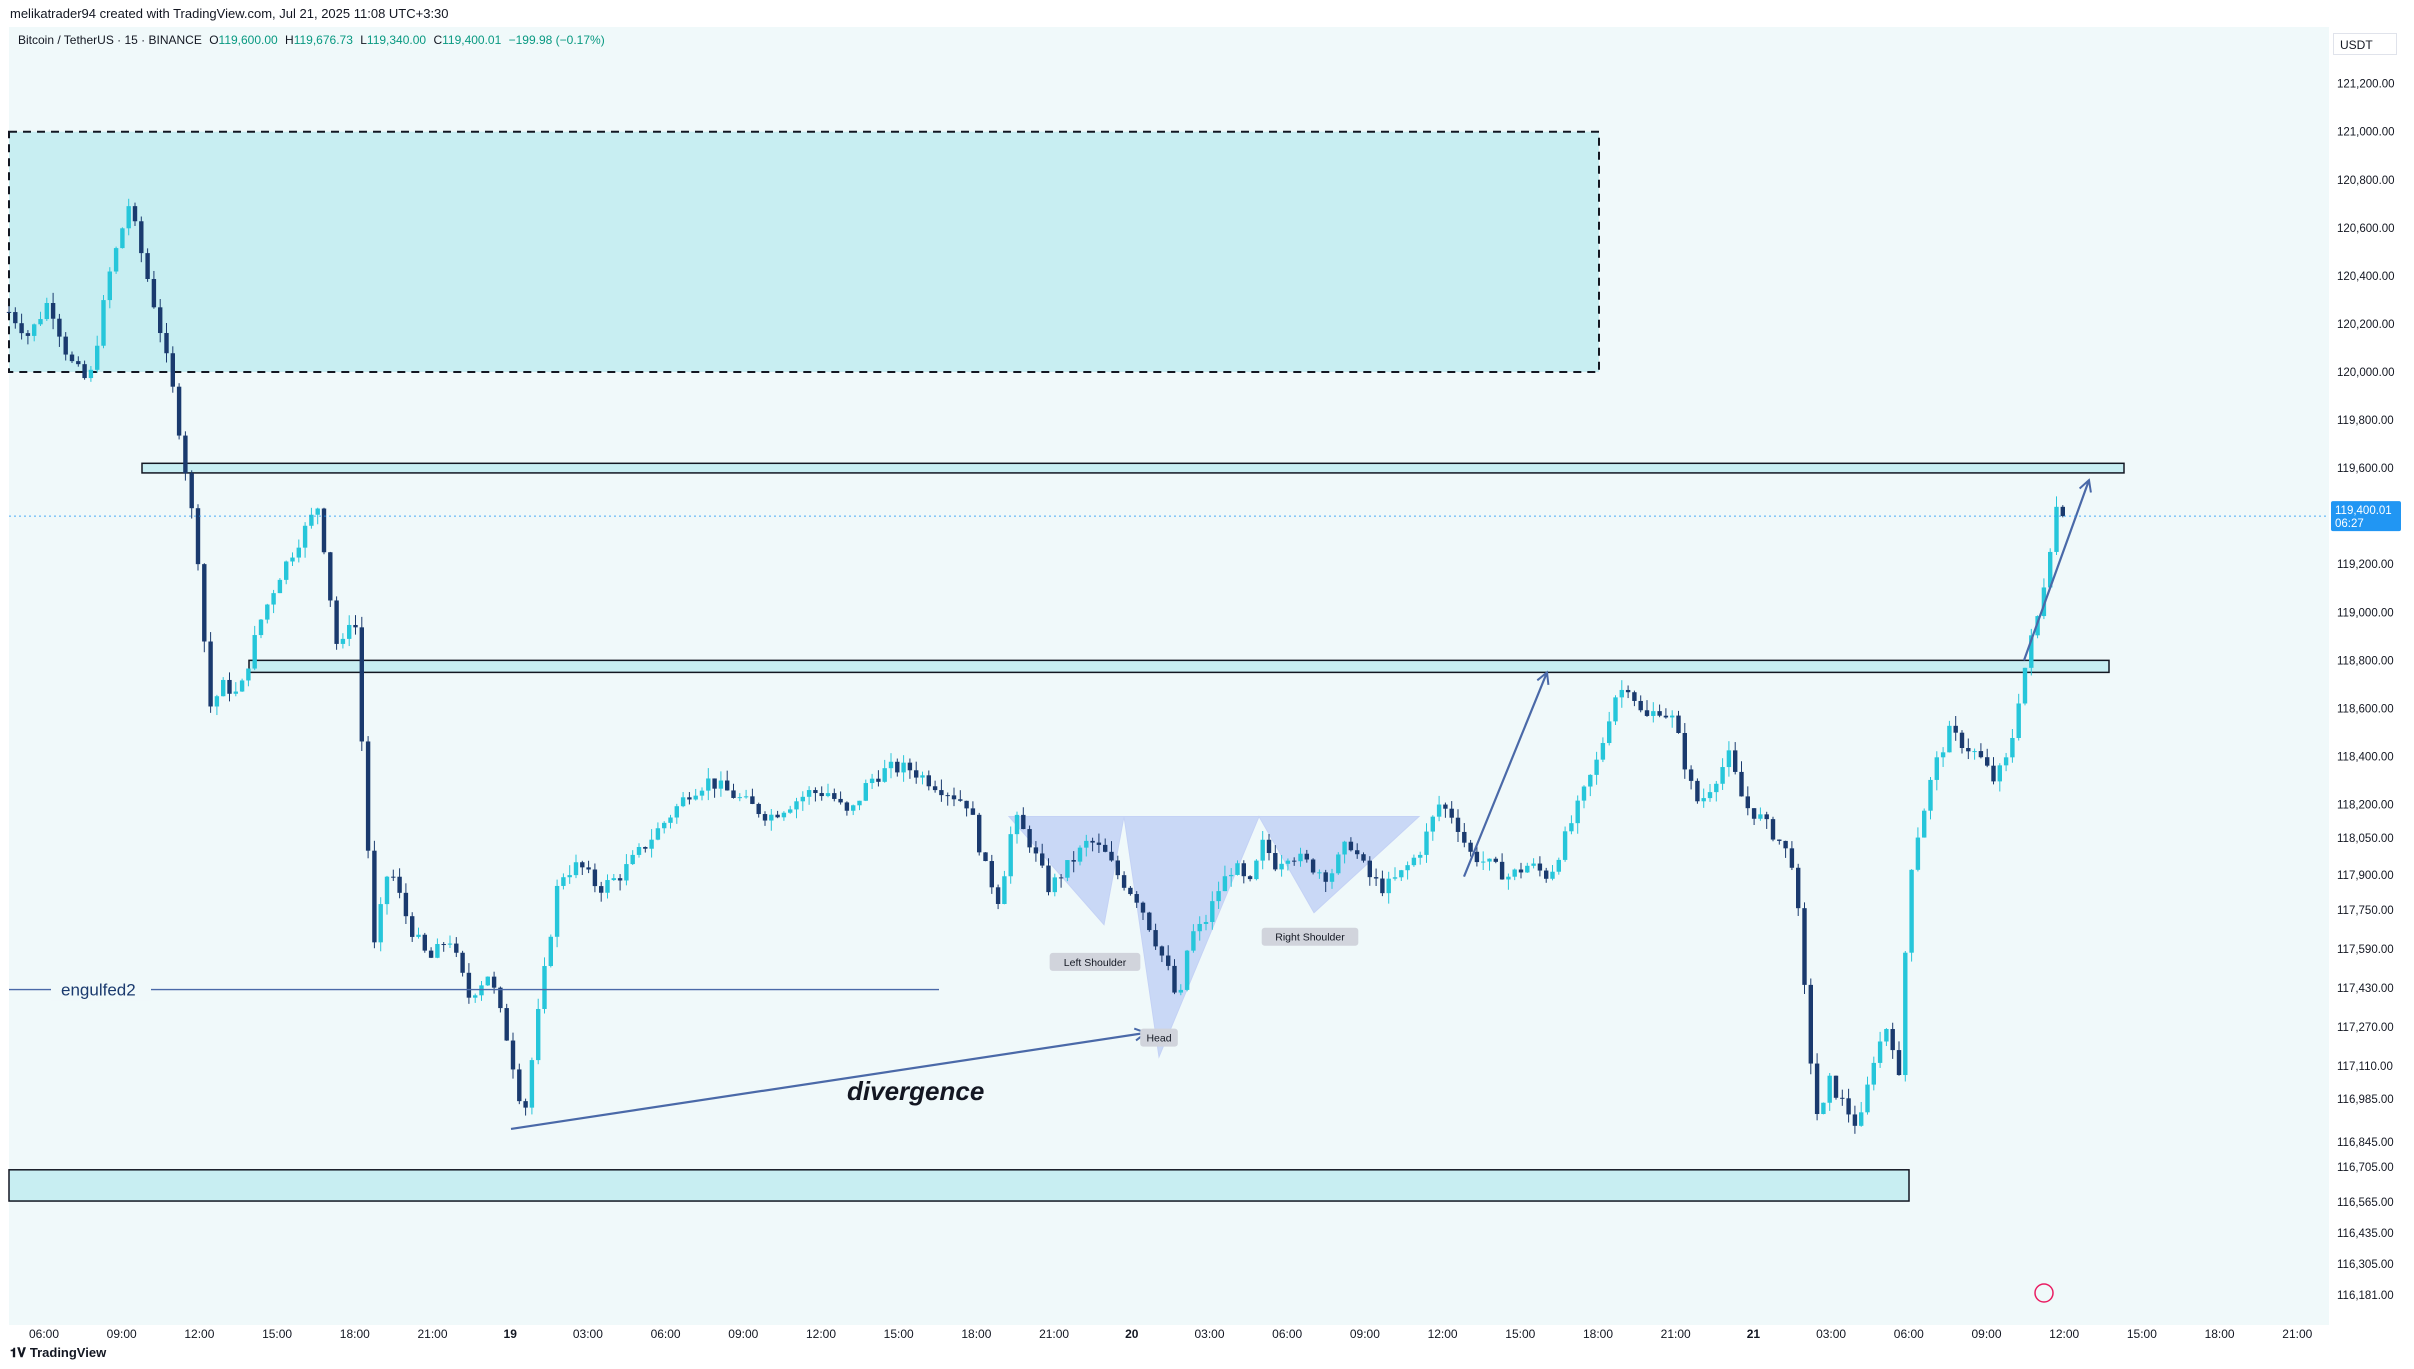 This screenshot has height=1369, width=2414. I want to click on tradingview-brand: 𝟏𝐕 TradingView, so click(58, 1353).